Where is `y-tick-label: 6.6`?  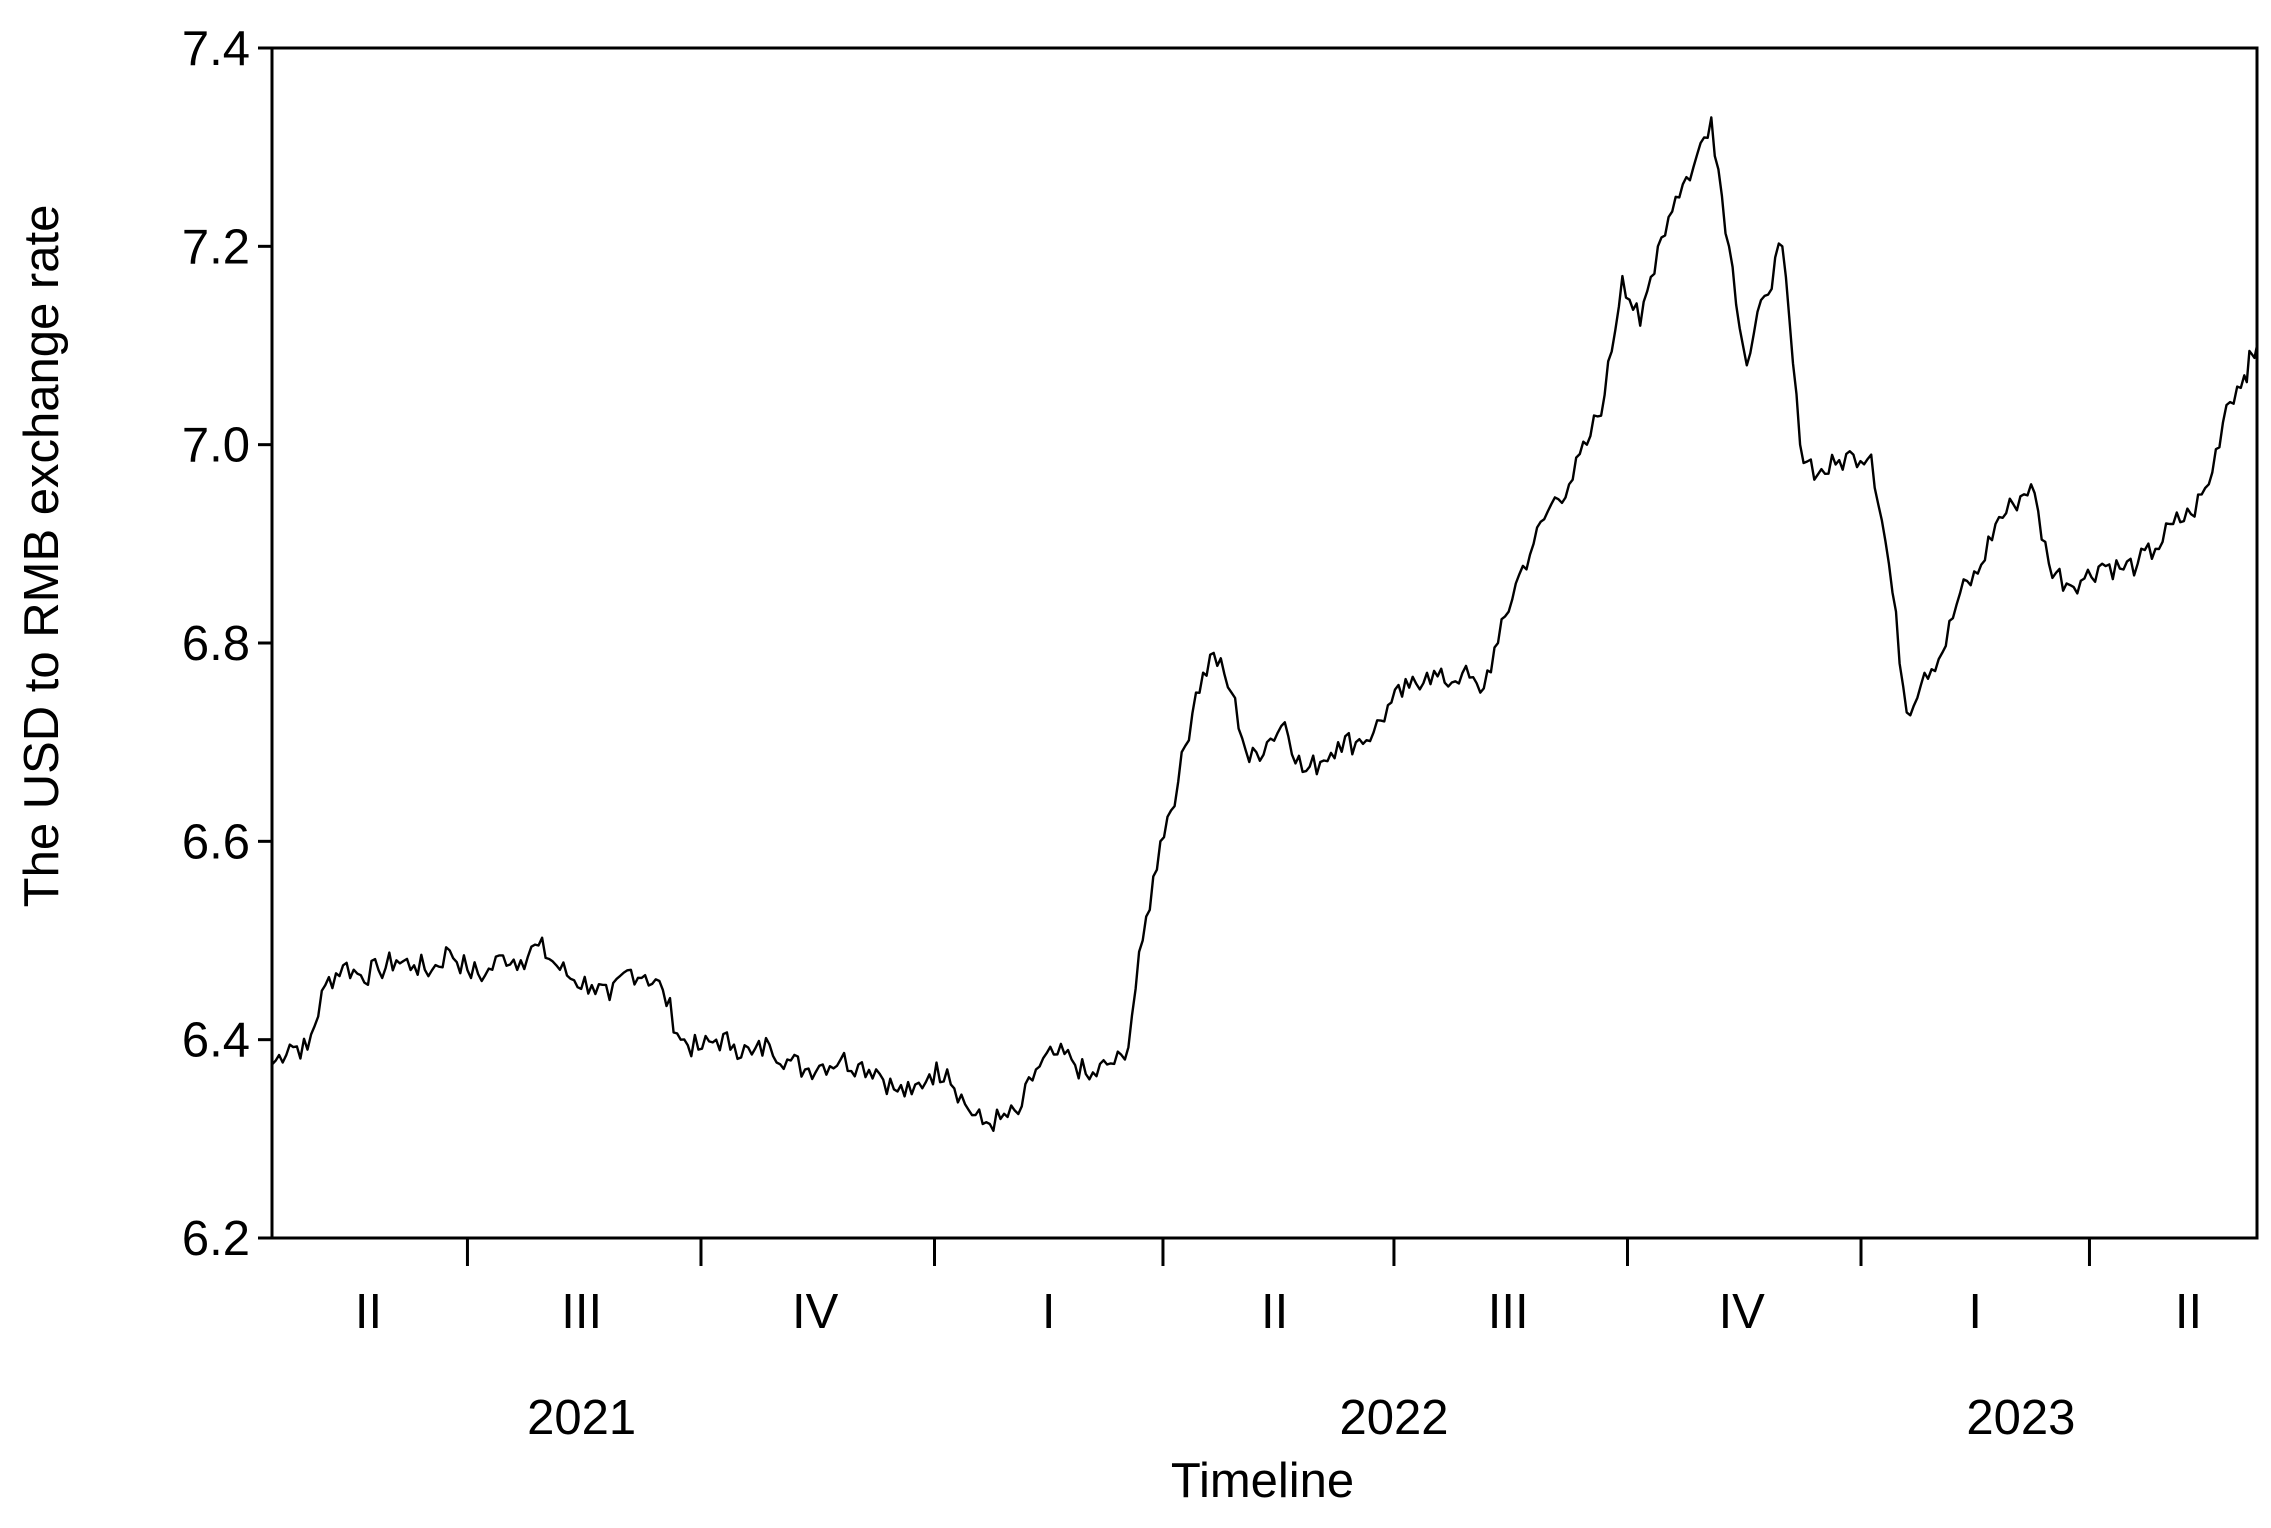
y-tick-label: 6.6 is located at coordinates (216, 842).